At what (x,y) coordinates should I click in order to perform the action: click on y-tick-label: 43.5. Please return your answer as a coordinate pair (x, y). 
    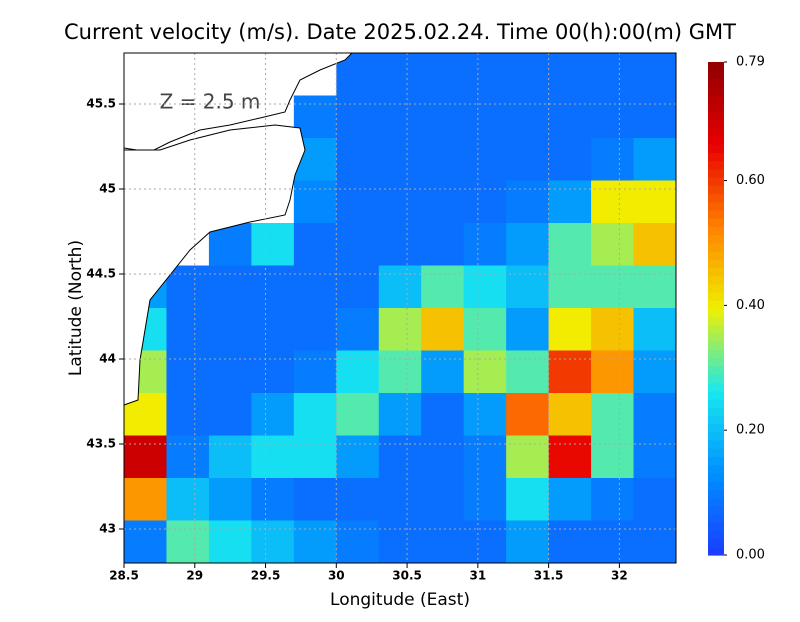
    Looking at the image, I should click on (101, 444).